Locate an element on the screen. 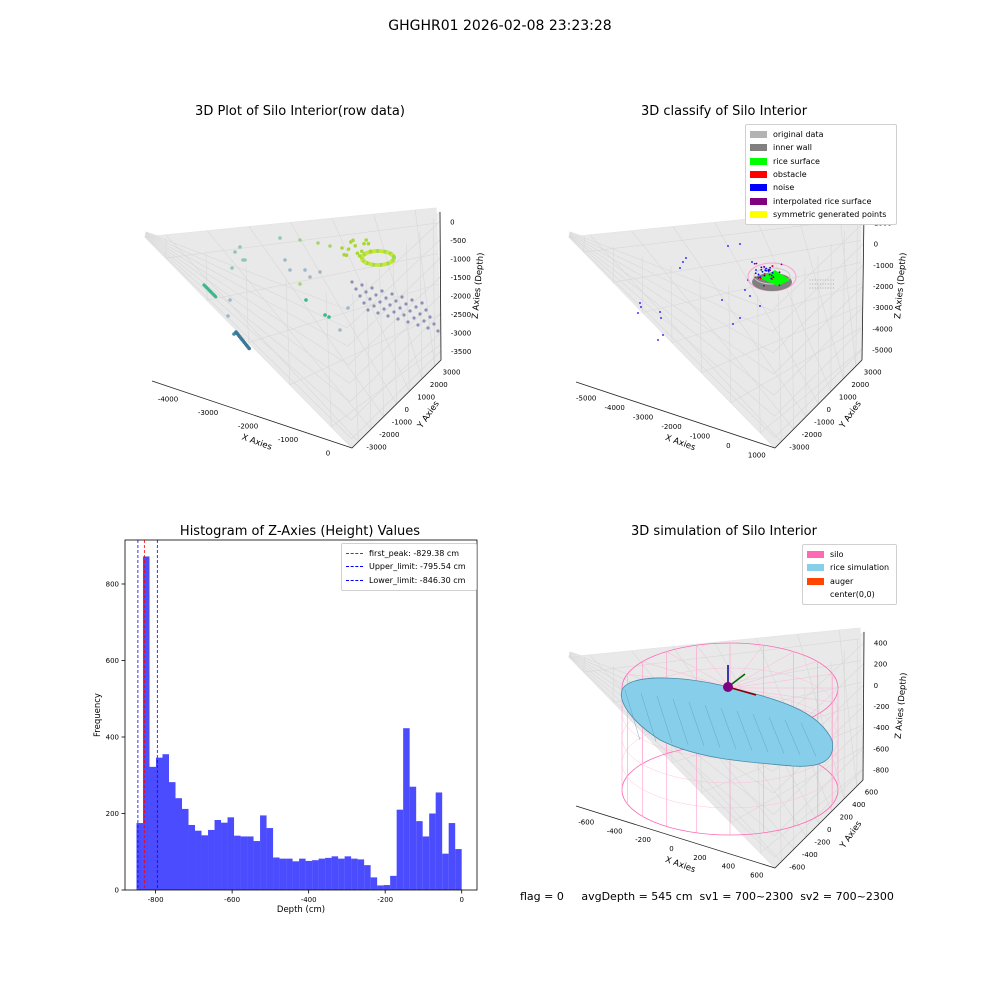 This screenshot has width=1000, height=1000. histogram-y-tick-label: 400 is located at coordinates (112, 737).